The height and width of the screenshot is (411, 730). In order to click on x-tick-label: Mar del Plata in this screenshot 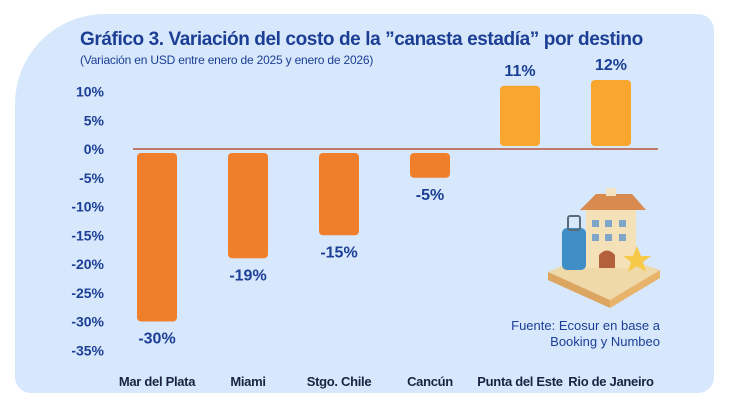, I will do `click(157, 381)`.